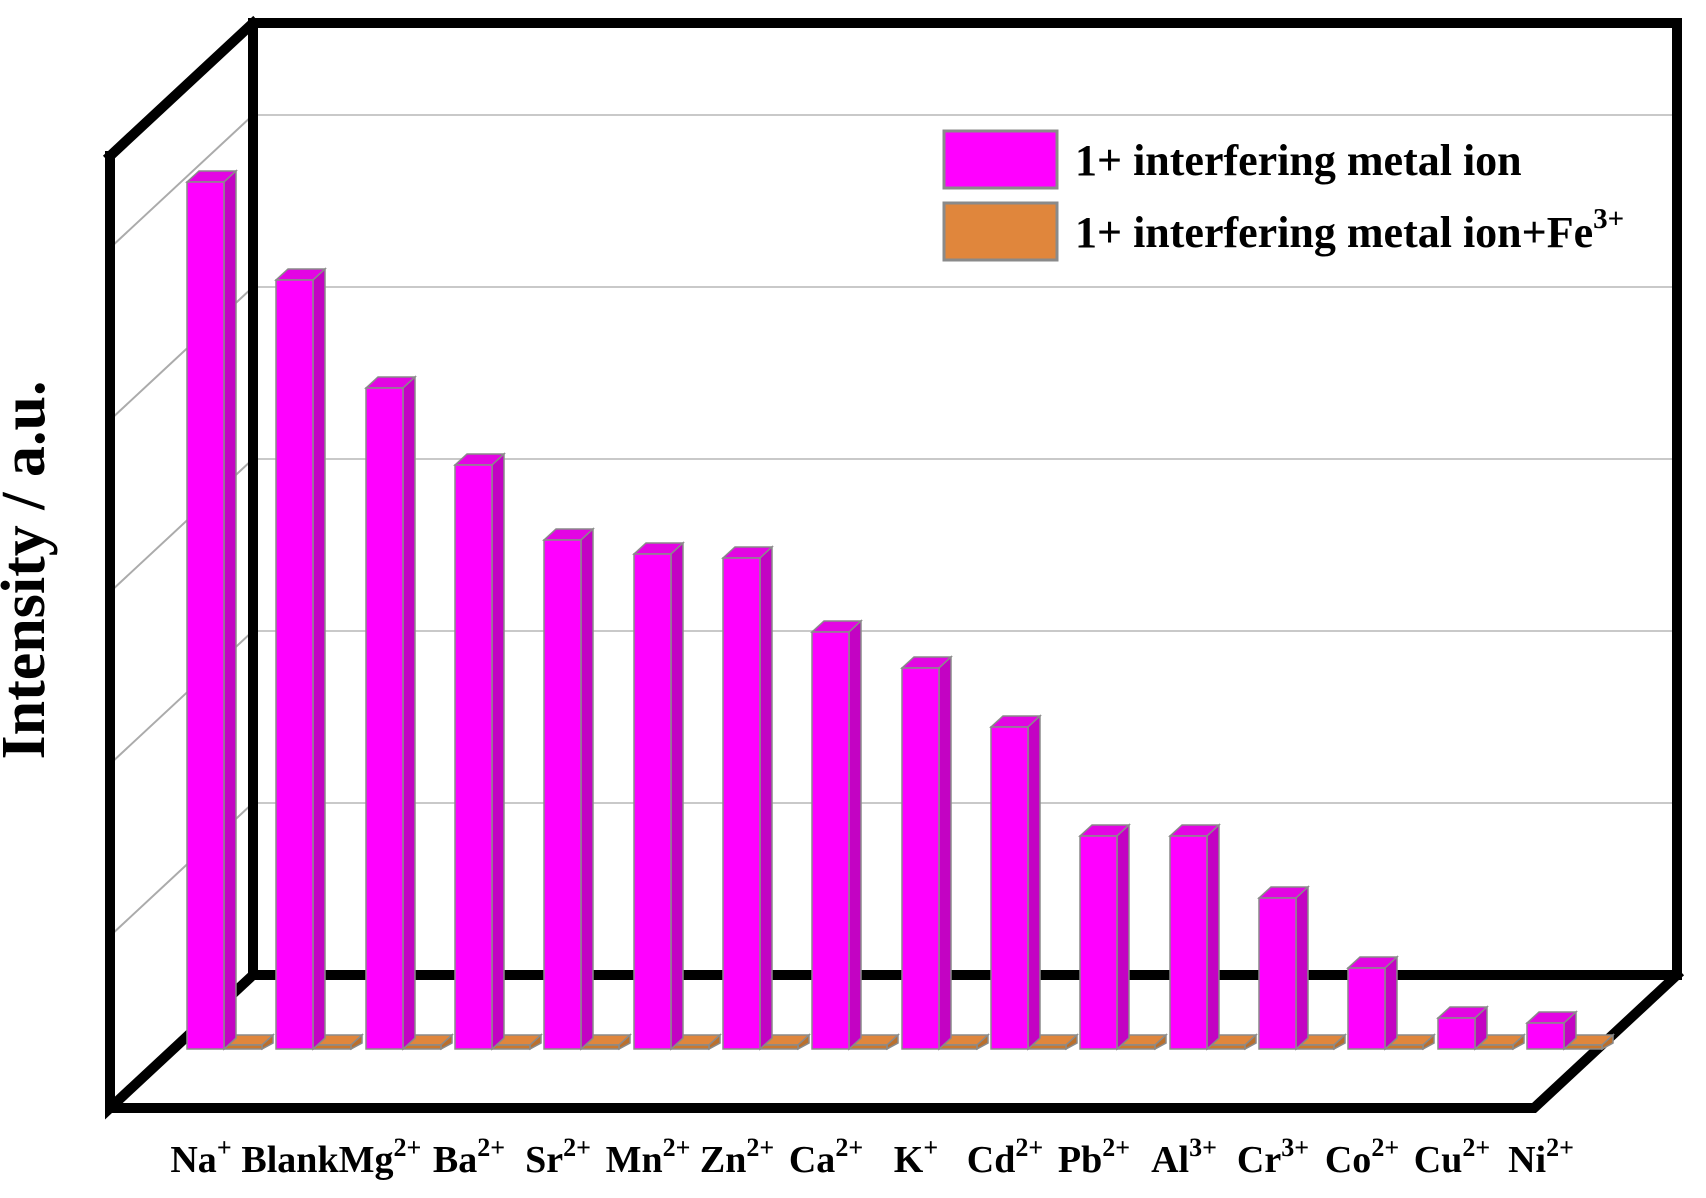 This screenshot has height=1198, width=1706. What do you see at coordinates (1000, 231) in the screenshot?
I see `legend-swatch-series2` at bounding box center [1000, 231].